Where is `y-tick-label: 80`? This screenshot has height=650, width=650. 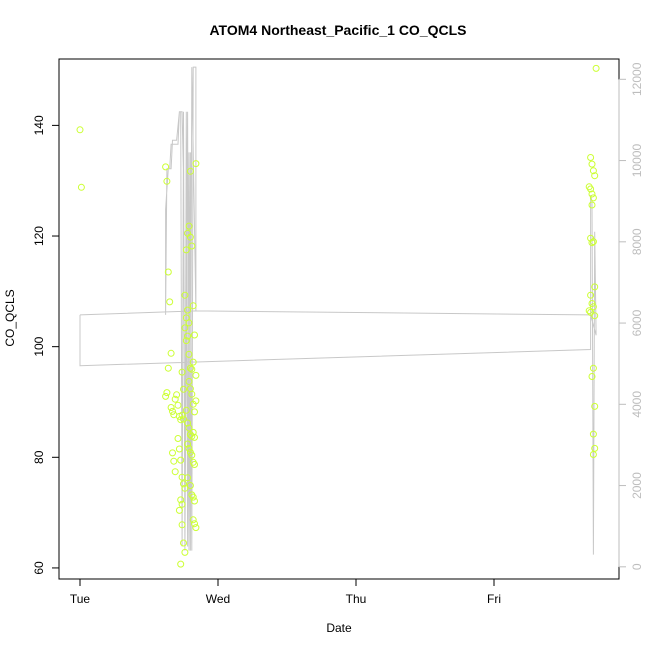
y-tick-label: 80 is located at coordinates (39, 457).